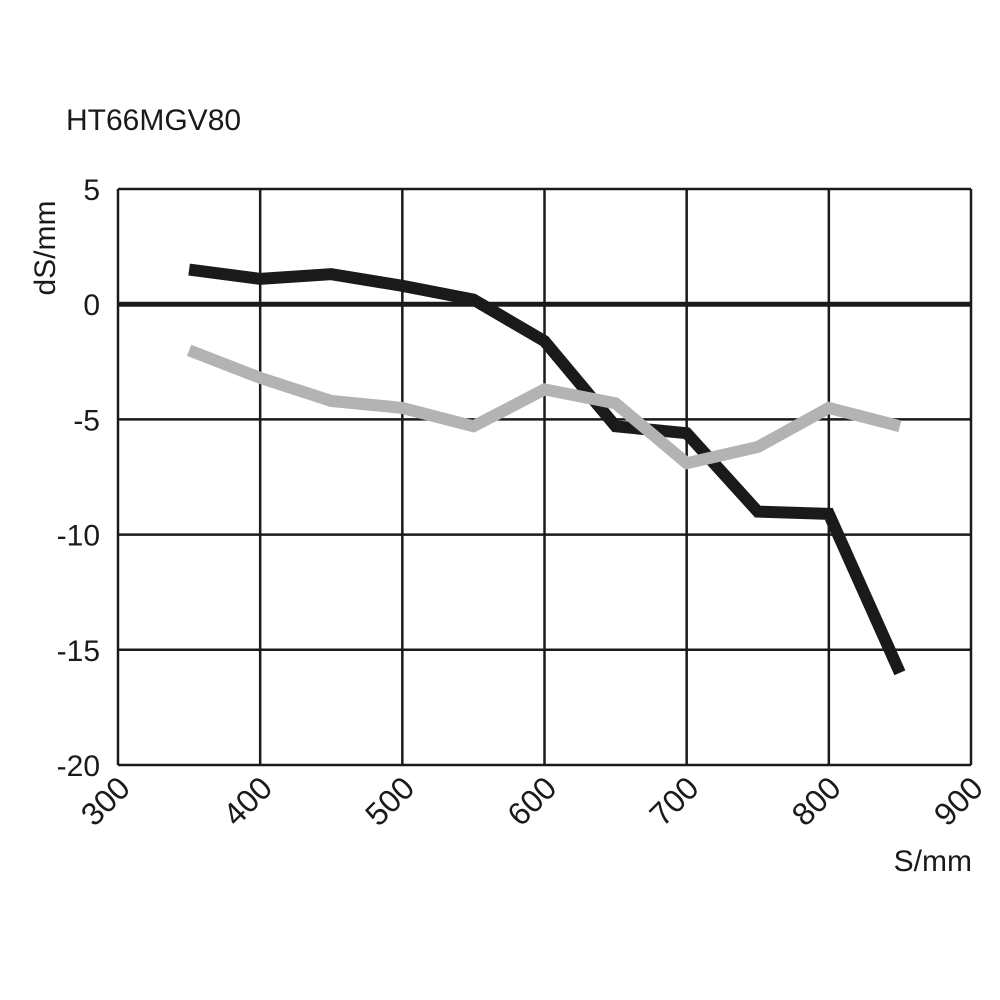 The height and width of the screenshot is (1000, 1000). I want to click on y-tick-label--5: -5, so click(86, 420).